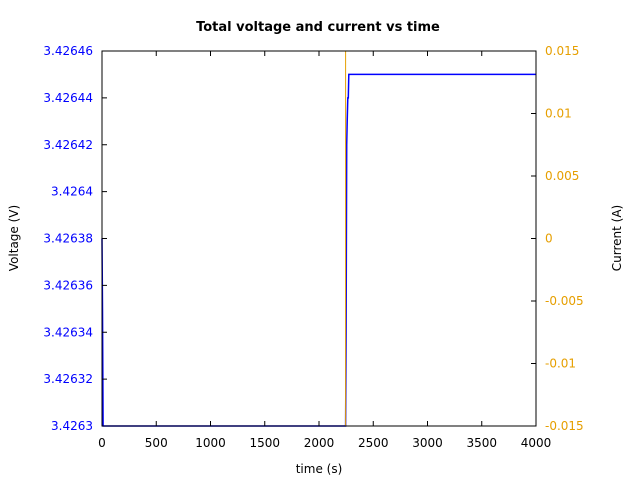 The height and width of the screenshot is (480, 640). What do you see at coordinates (373, 443) in the screenshot?
I see `x-tick-label: 2500` at bounding box center [373, 443].